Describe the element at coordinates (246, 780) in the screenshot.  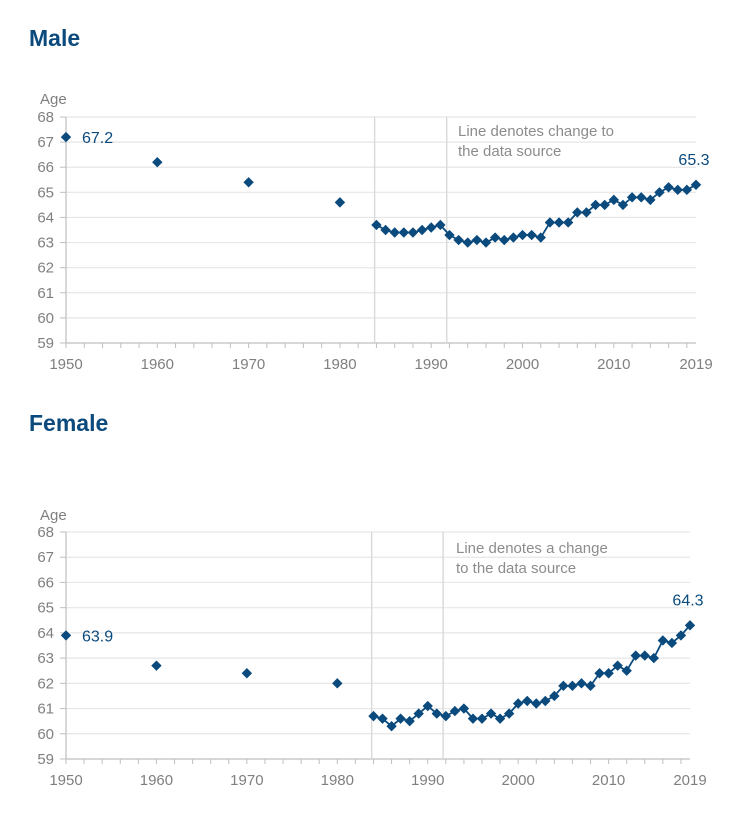
I see `female-x-tick-label: 1970` at that location.